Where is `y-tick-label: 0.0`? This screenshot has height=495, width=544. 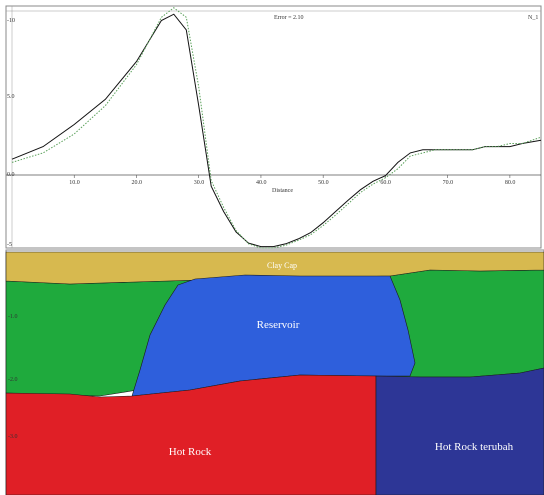 y-tick-label: 0.0 is located at coordinates (11, 175).